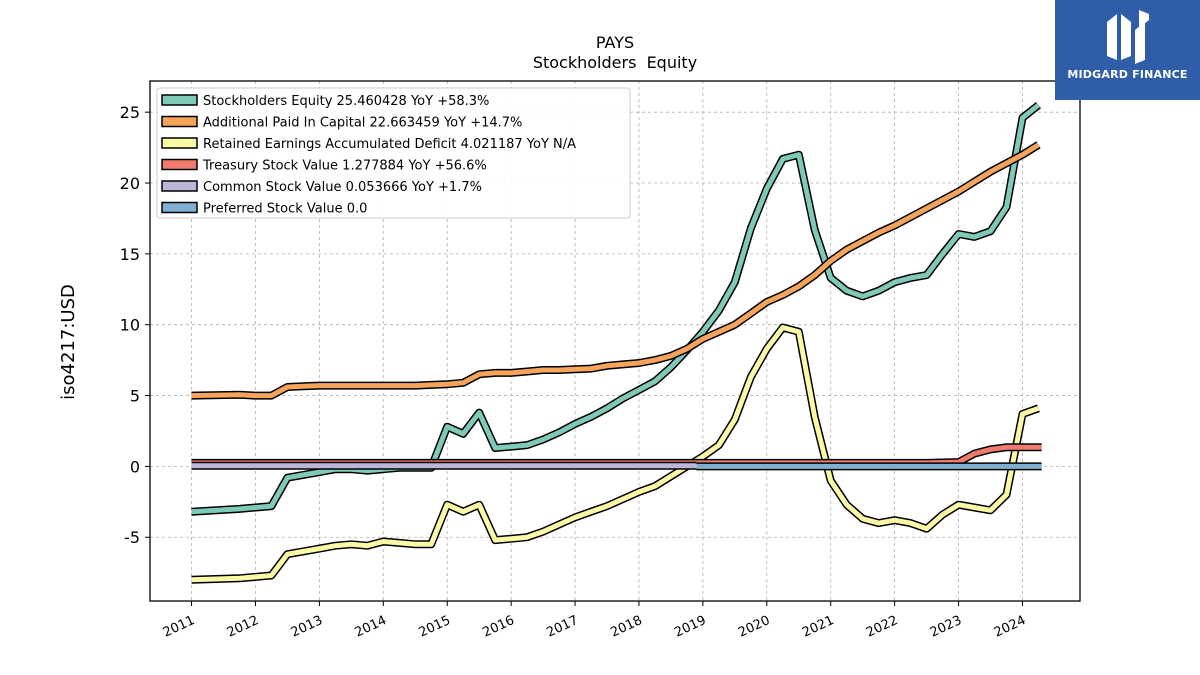 This screenshot has height=675, width=1200. What do you see at coordinates (285, 209) in the screenshot?
I see `legend-label: Preferred Stock Value 0.0` at bounding box center [285, 209].